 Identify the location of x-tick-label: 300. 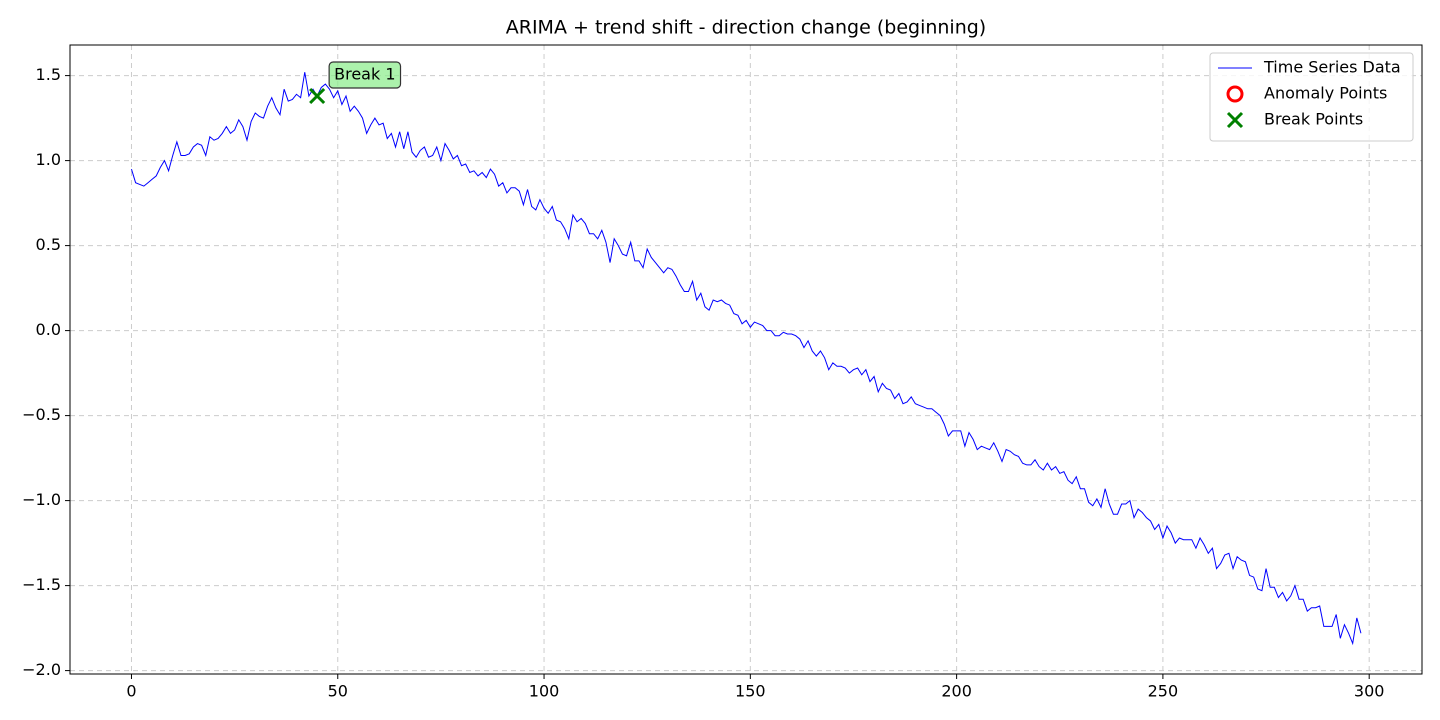
(1369, 691).